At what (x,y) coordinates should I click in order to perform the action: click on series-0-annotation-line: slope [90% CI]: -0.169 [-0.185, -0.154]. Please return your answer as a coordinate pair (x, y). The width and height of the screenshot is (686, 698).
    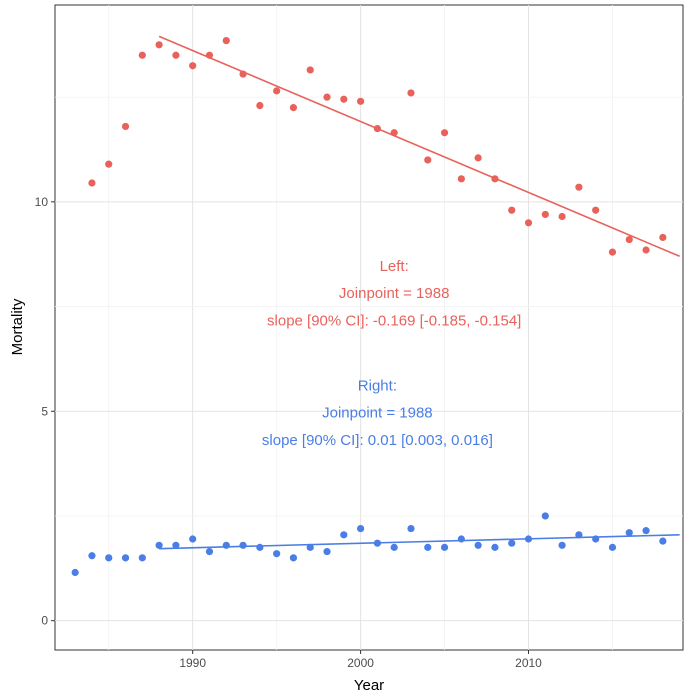
    Looking at the image, I should click on (394, 320).